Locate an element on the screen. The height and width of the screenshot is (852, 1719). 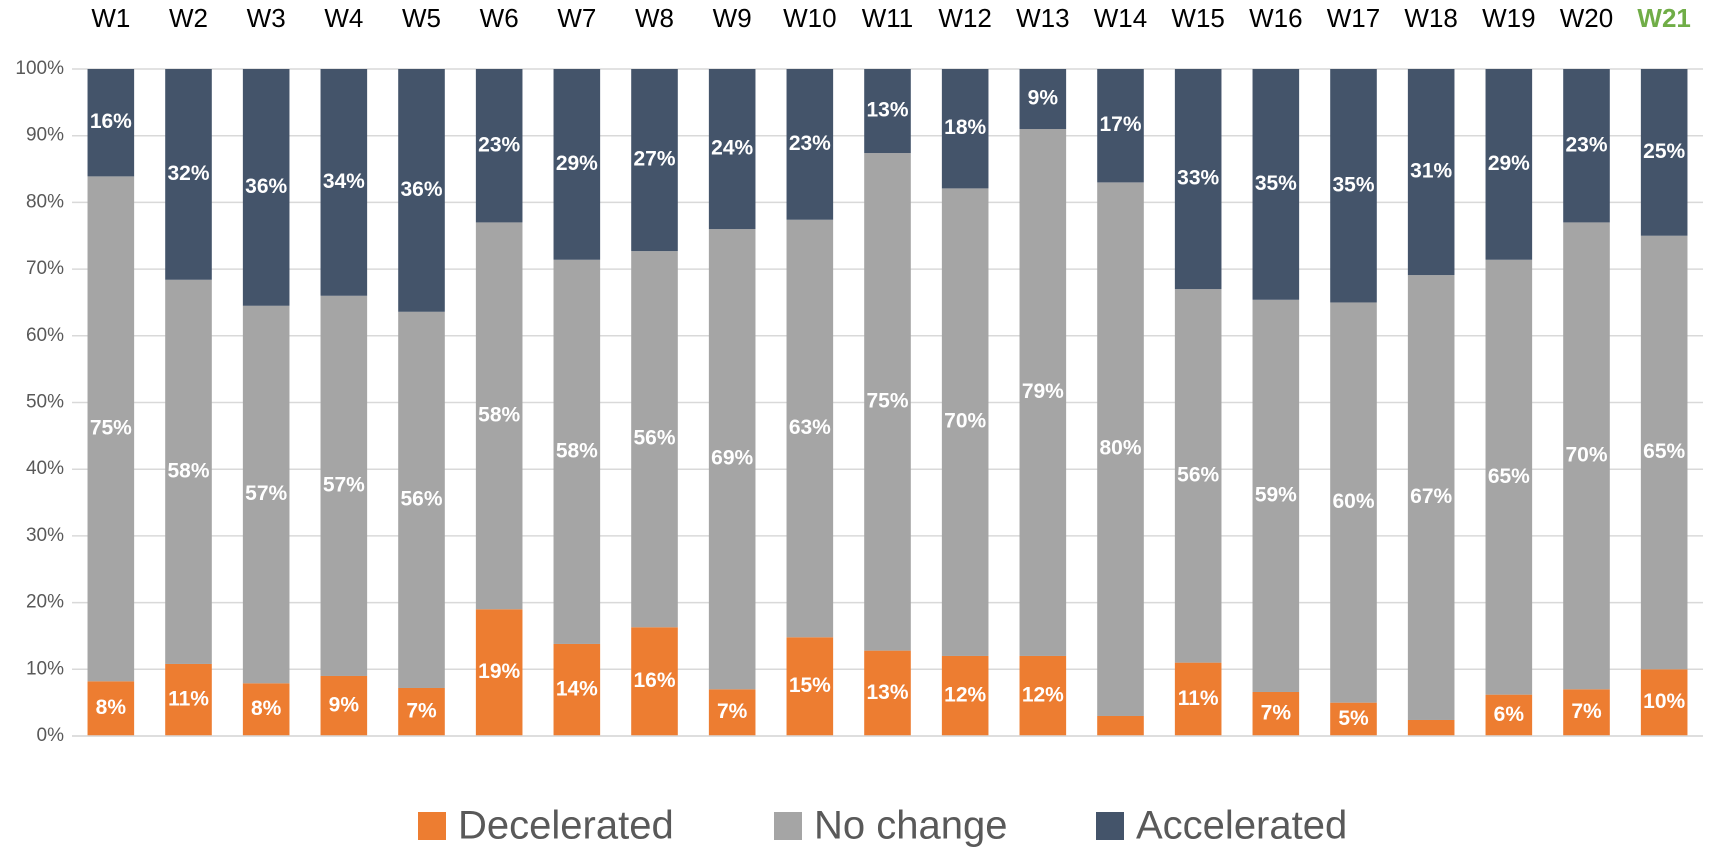
value-label: 27% is located at coordinates (654, 159).